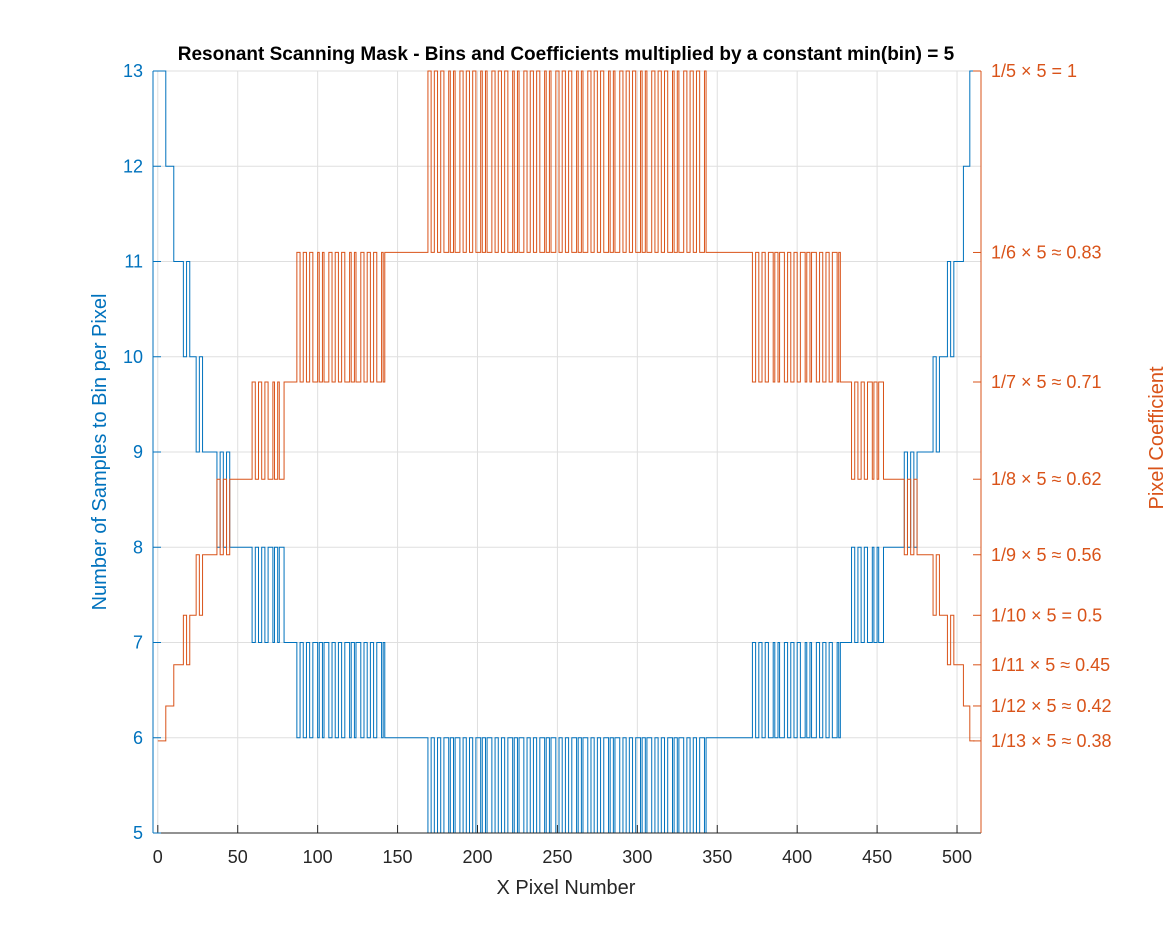 Image resolution: width=1172 pixels, height=943 pixels. Describe the element at coordinates (1046, 555) in the screenshot. I see `y2-tick-label: 1/9 × 5 ≈ 0.56` at that location.